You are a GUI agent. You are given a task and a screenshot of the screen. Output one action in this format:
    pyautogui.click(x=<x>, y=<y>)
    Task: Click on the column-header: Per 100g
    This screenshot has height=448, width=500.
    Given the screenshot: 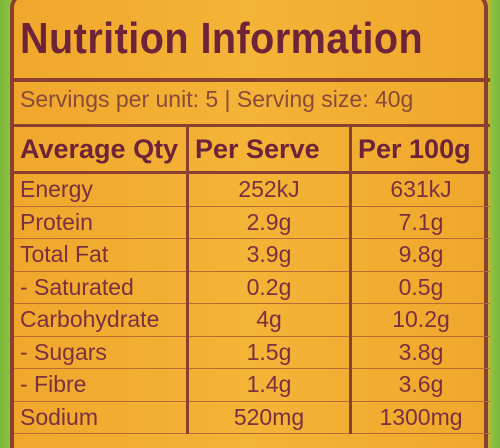 What is the action you would take?
    pyautogui.click(x=420, y=149)
    